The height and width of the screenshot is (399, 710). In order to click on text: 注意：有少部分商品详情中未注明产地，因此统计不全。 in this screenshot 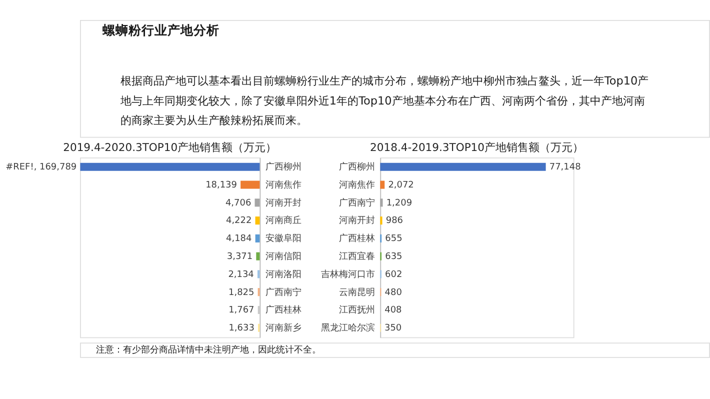, I will do `click(209, 350)`.